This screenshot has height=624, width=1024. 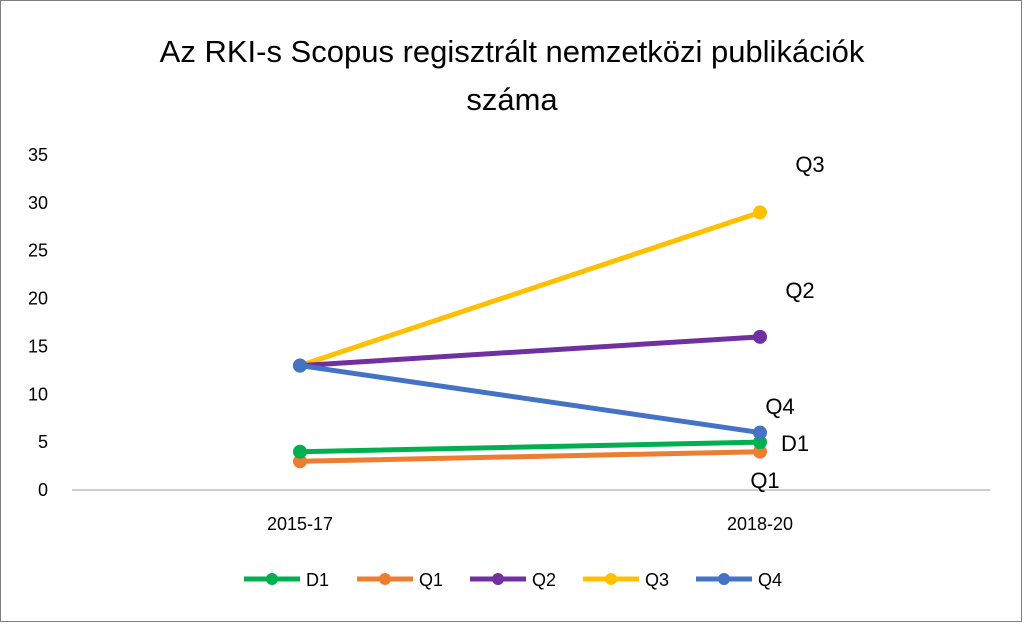 What do you see at coordinates (38, 322) in the screenshot?
I see `y-axis: 0 5 10 15 20 25 30 35` at bounding box center [38, 322].